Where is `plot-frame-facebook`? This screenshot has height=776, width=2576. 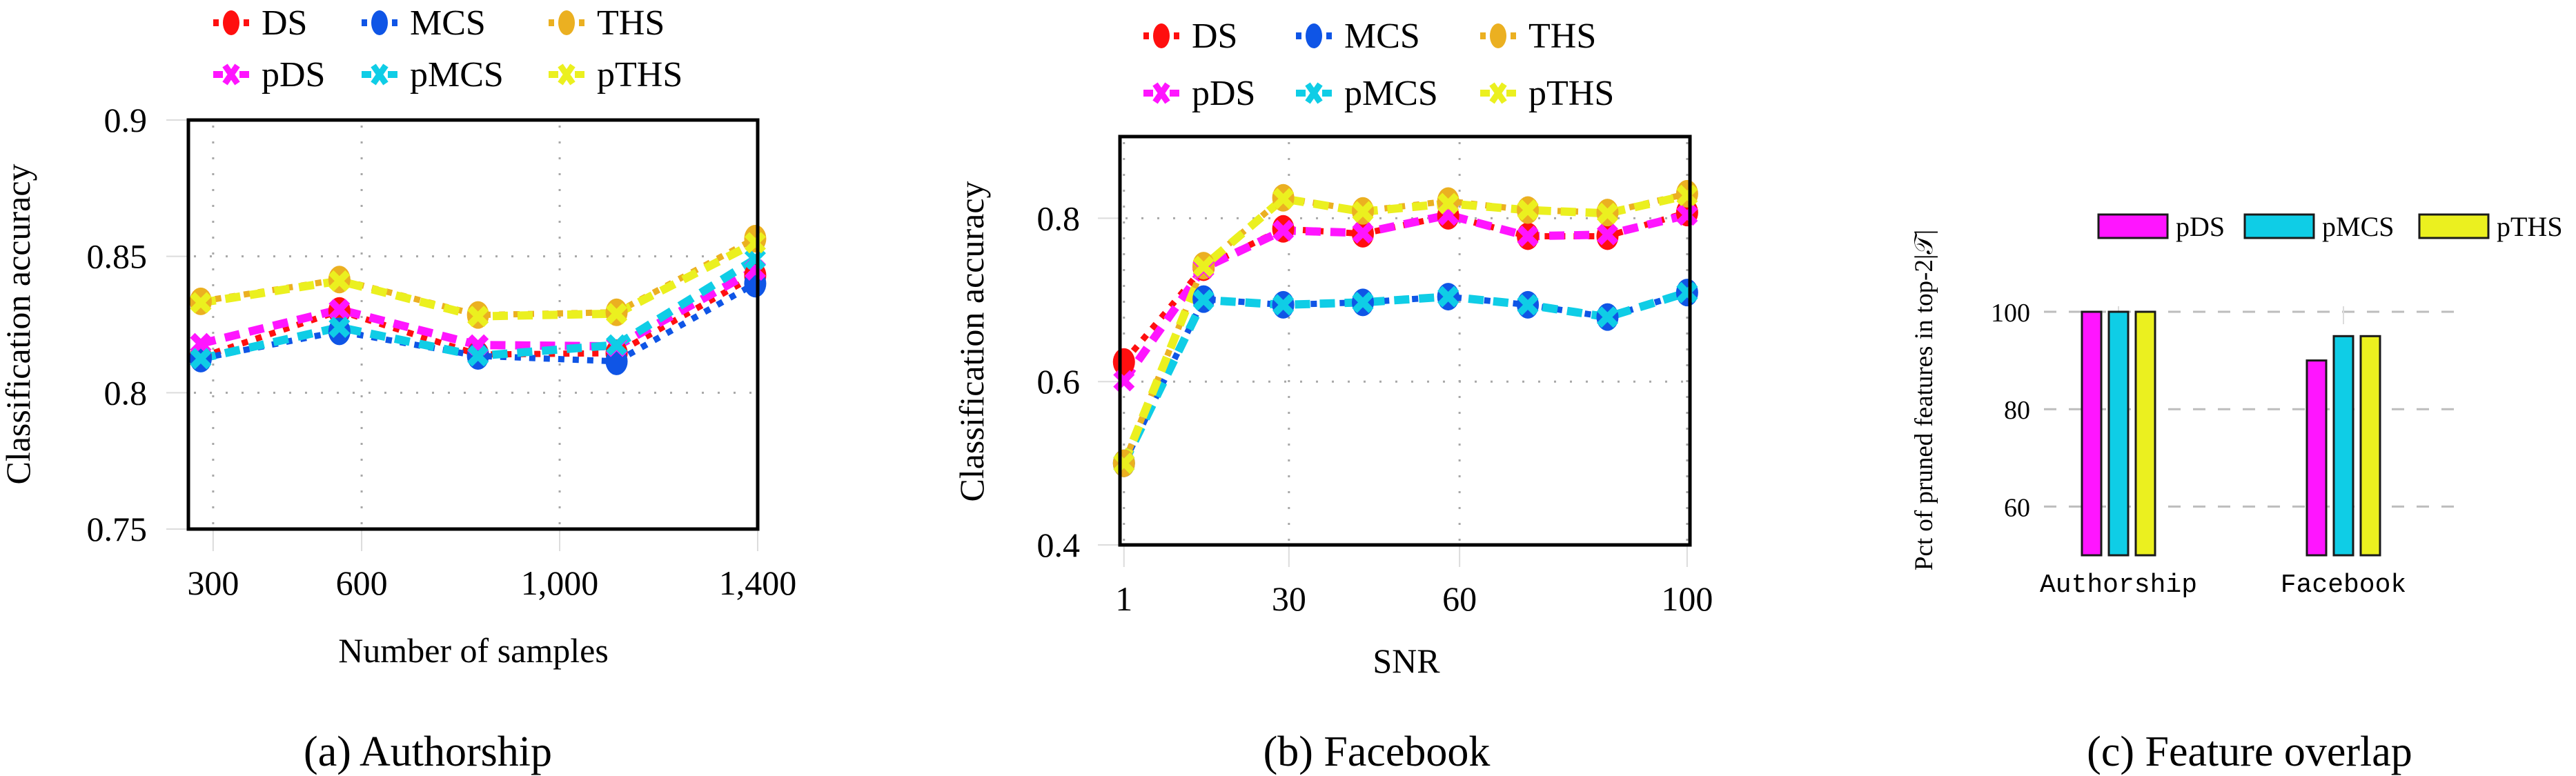
plot-frame-facebook is located at coordinates (1405, 341).